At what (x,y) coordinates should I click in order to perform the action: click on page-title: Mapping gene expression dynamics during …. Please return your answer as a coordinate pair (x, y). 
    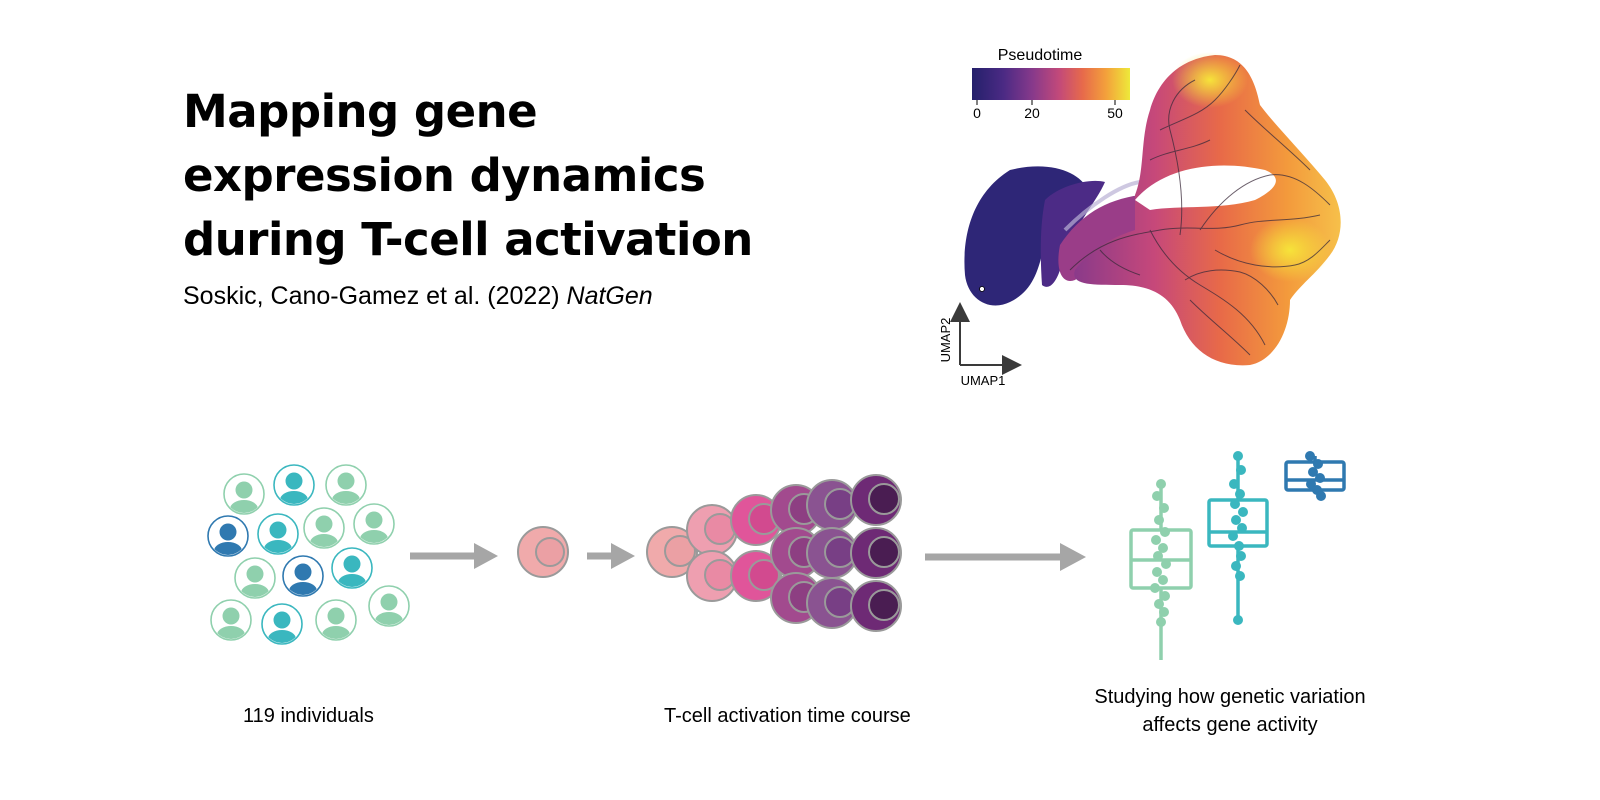
    Looking at the image, I should click on (493, 176).